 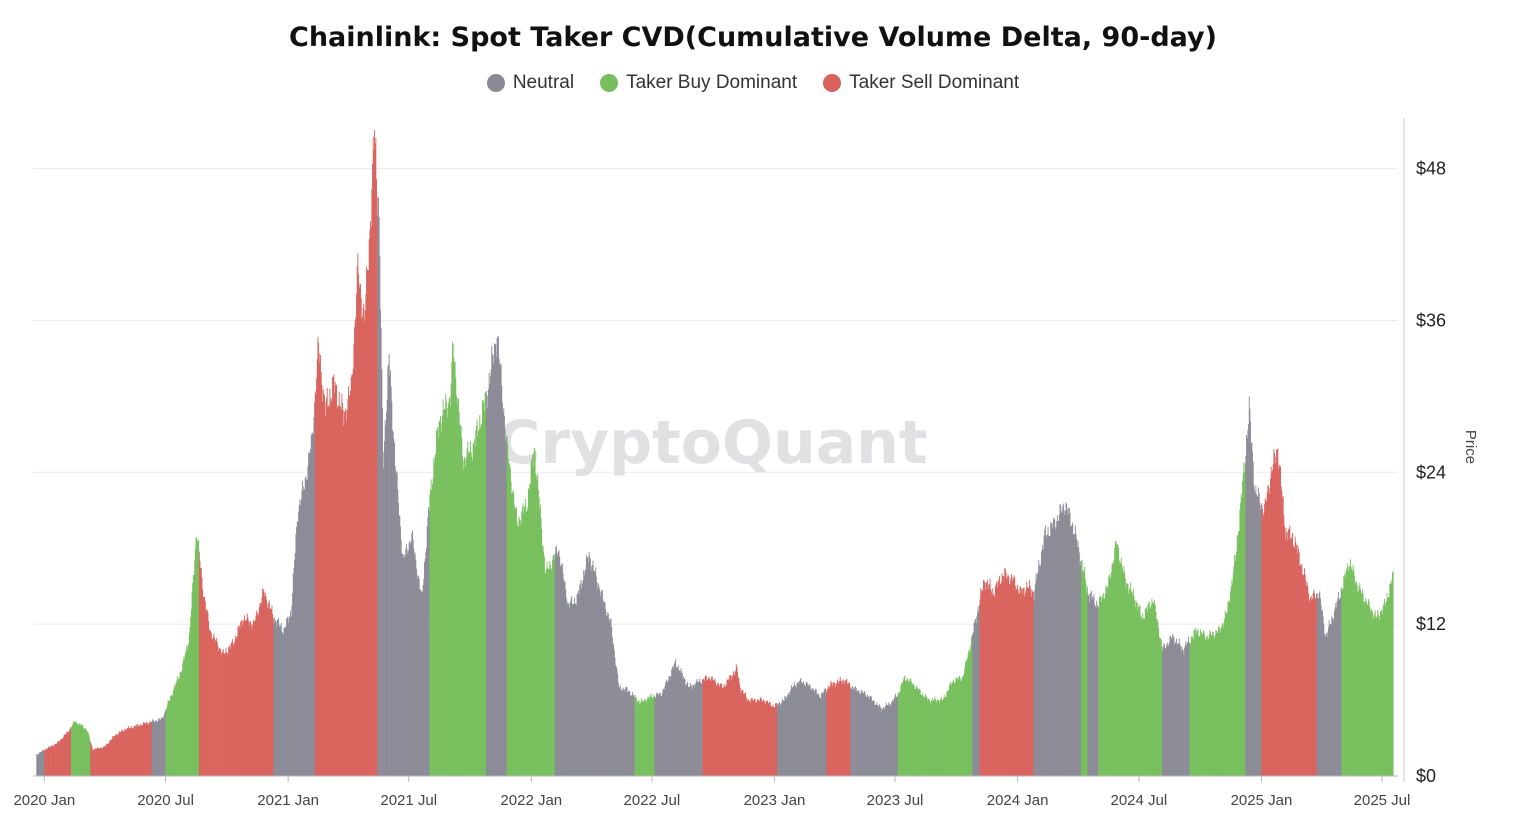 What do you see at coordinates (530, 83) in the screenshot?
I see `legend-item-neutral: Neutral` at bounding box center [530, 83].